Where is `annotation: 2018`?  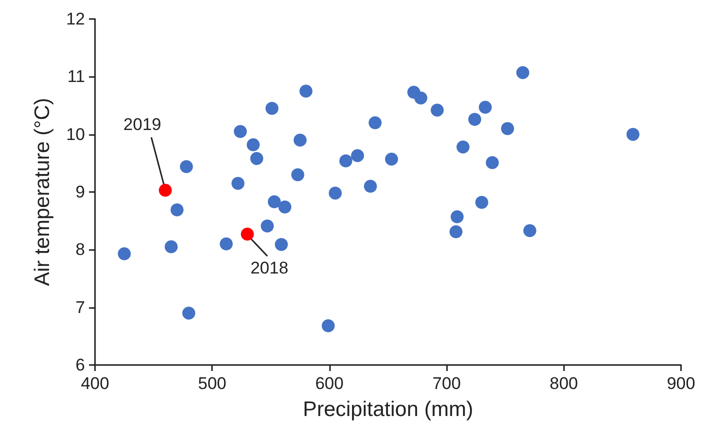
annotation: 2018 is located at coordinates (269, 268).